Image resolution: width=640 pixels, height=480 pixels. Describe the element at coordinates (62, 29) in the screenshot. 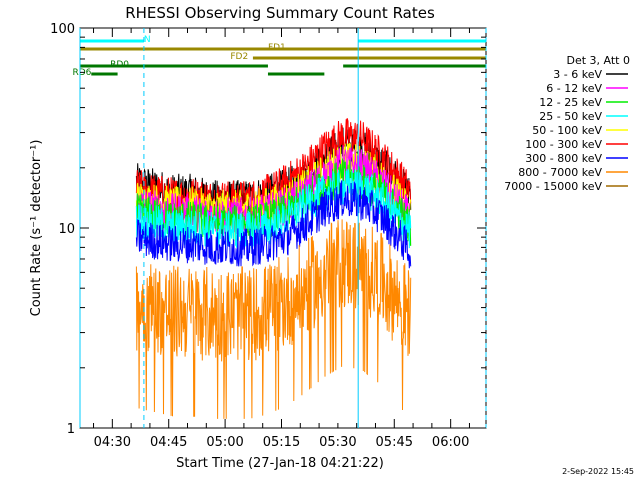

I see `y-tick-label: 100` at that location.